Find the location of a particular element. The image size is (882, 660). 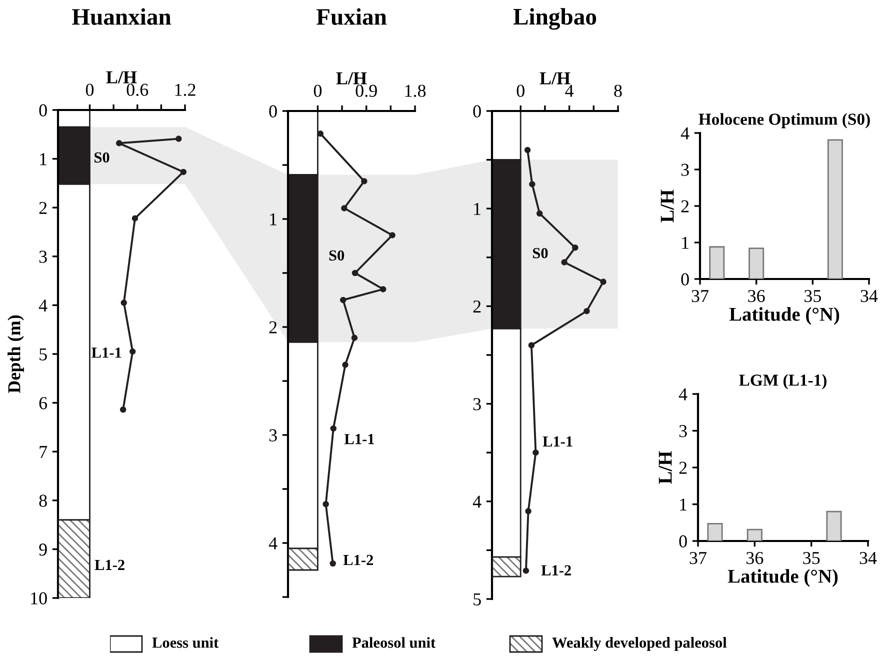

text: Loess unit is located at coordinates (185, 642).